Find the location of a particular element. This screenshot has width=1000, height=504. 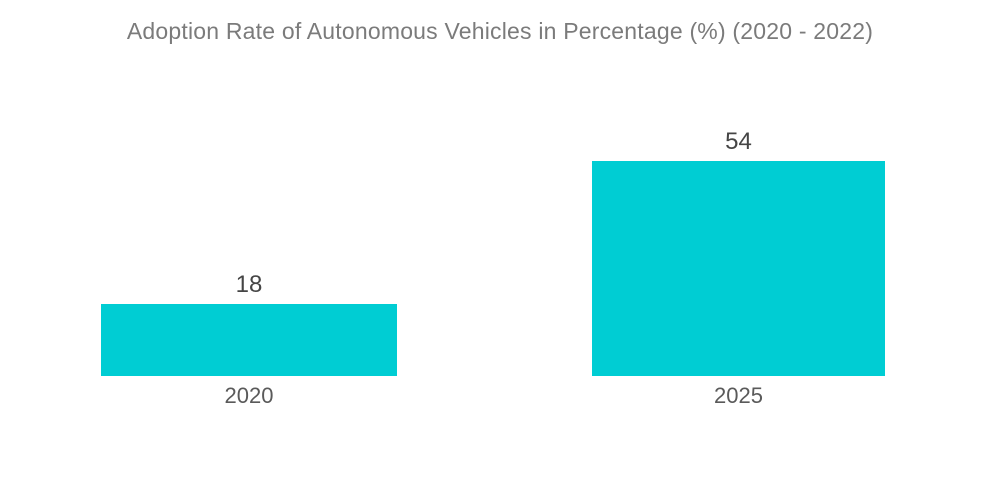

bar-value-label: 54 is located at coordinates (738, 141).